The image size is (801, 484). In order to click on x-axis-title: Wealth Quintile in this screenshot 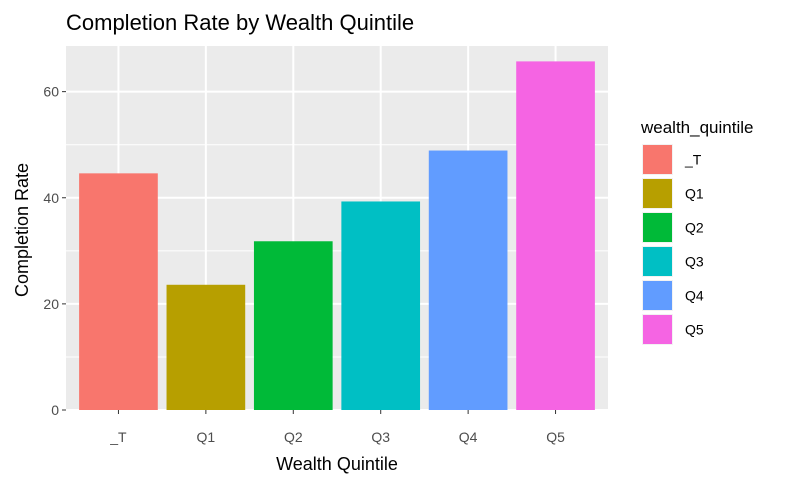, I will do `click(337, 464)`.